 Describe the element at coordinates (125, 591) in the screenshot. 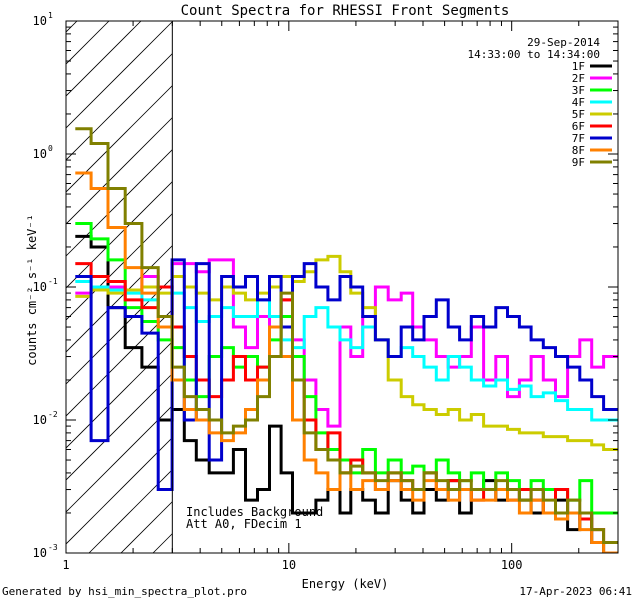

I see `generated-by-text: Generated by hsi_min_spectra_plot.pro` at that location.